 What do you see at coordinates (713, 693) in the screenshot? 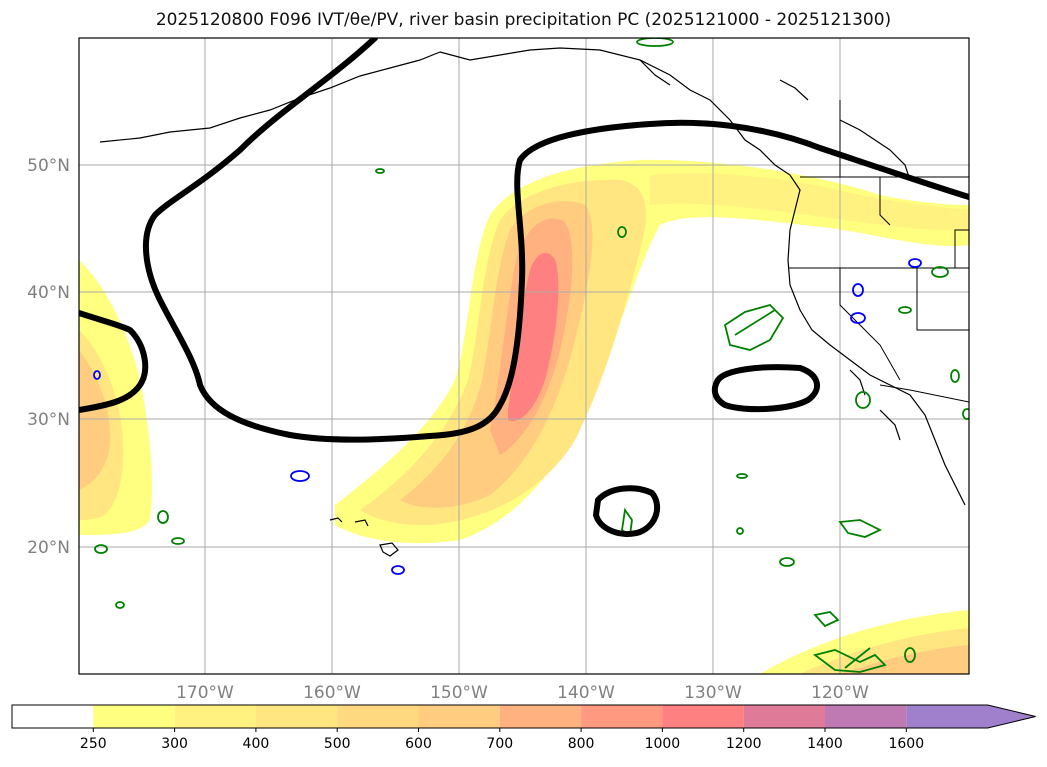
I see `lon-label: 130°W` at bounding box center [713, 693].